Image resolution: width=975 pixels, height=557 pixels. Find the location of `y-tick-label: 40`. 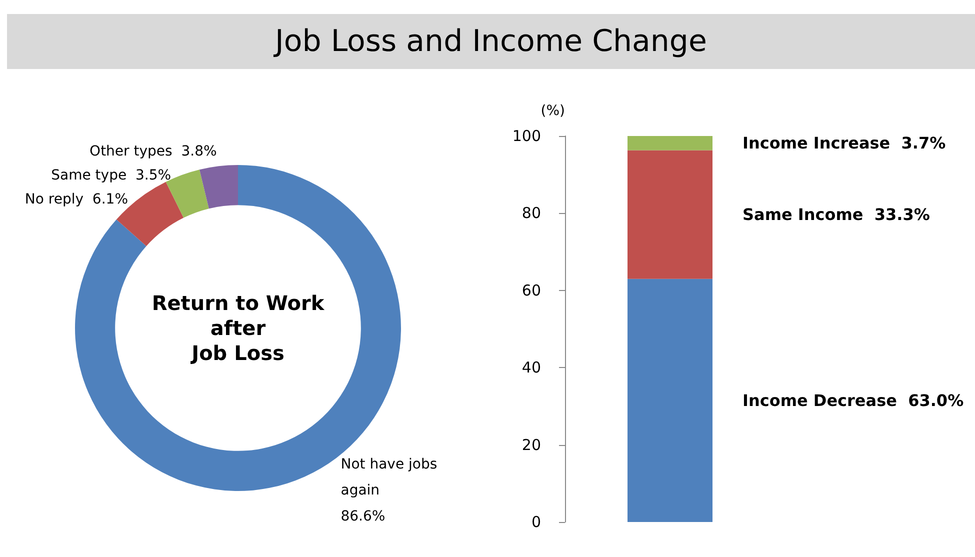

y-tick-label: 40 is located at coordinates (531, 367).